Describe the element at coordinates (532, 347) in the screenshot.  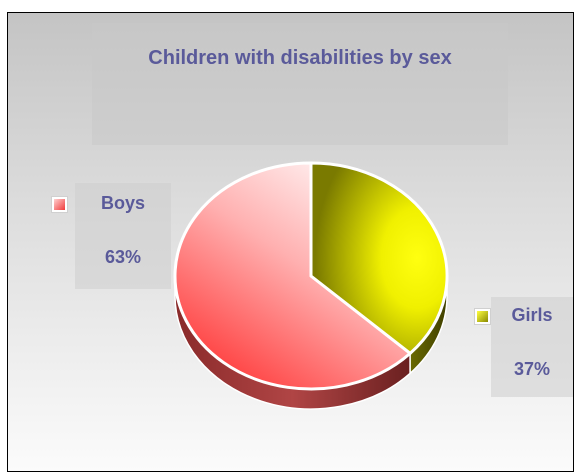
I see `slice-label-girls: Girls 37%` at that location.